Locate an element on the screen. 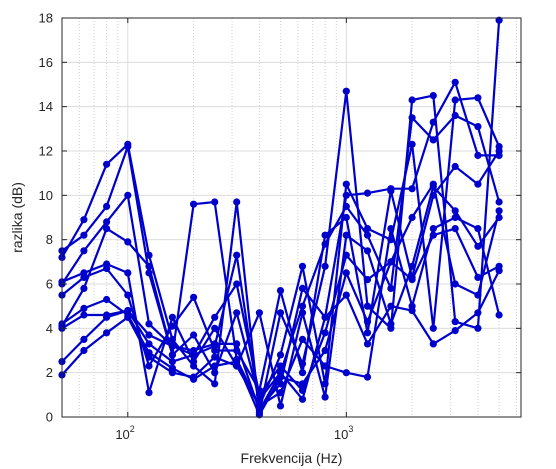 The height and width of the screenshot is (469, 556). y-tick-label: 0 is located at coordinates (49, 417).